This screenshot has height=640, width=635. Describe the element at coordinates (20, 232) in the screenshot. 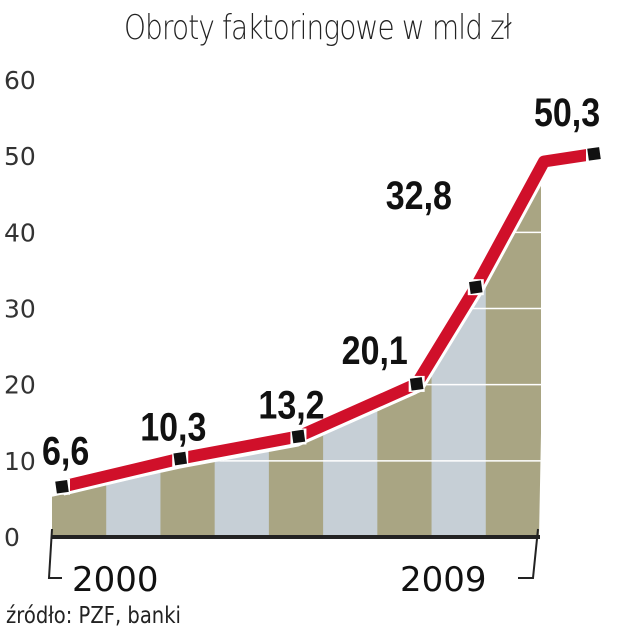

I see `y-tick-label: 40` at that location.